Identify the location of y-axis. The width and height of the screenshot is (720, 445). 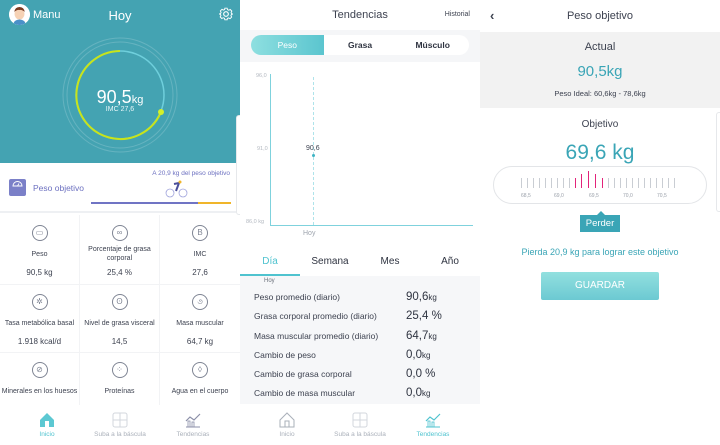
(270, 150).